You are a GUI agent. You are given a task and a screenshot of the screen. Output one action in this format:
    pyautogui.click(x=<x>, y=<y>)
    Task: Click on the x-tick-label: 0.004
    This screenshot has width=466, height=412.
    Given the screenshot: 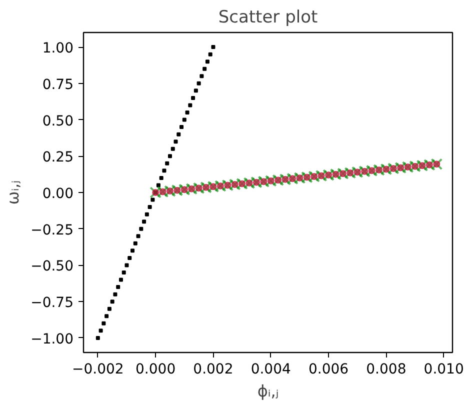 What is the action you would take?
    pyautogui.click(x=271, y=370)
    